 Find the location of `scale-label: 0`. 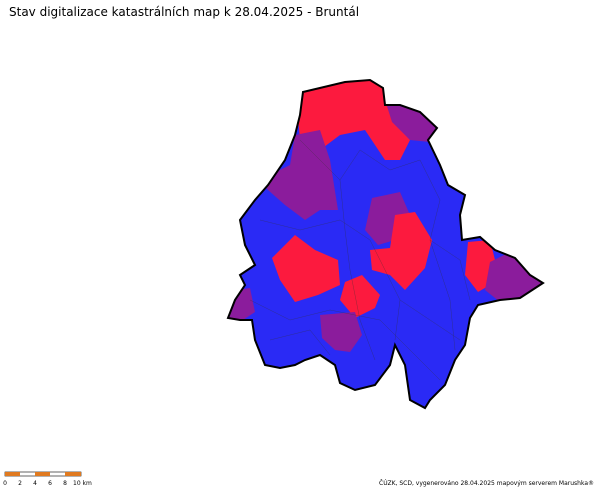

scale-label: 0 is located at coordinates (5, 483).